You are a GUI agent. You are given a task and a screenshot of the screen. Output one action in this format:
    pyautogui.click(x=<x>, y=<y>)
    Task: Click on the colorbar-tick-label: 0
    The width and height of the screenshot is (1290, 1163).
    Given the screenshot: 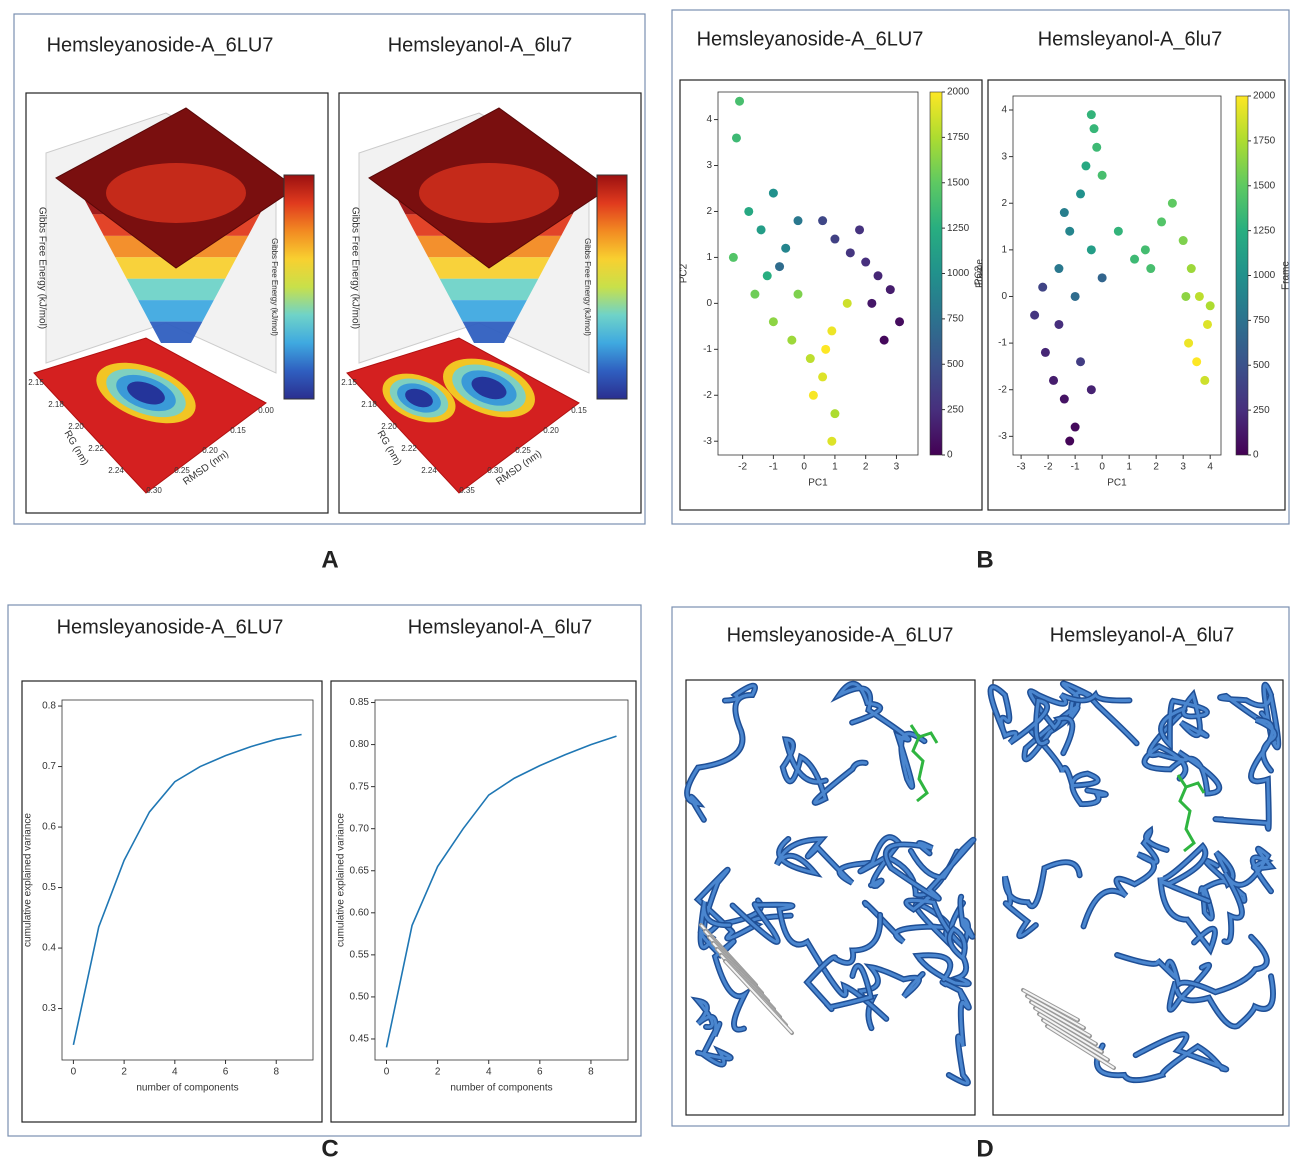 What is the action you would take?
    pyautogui.click(x=950, y=455)
    